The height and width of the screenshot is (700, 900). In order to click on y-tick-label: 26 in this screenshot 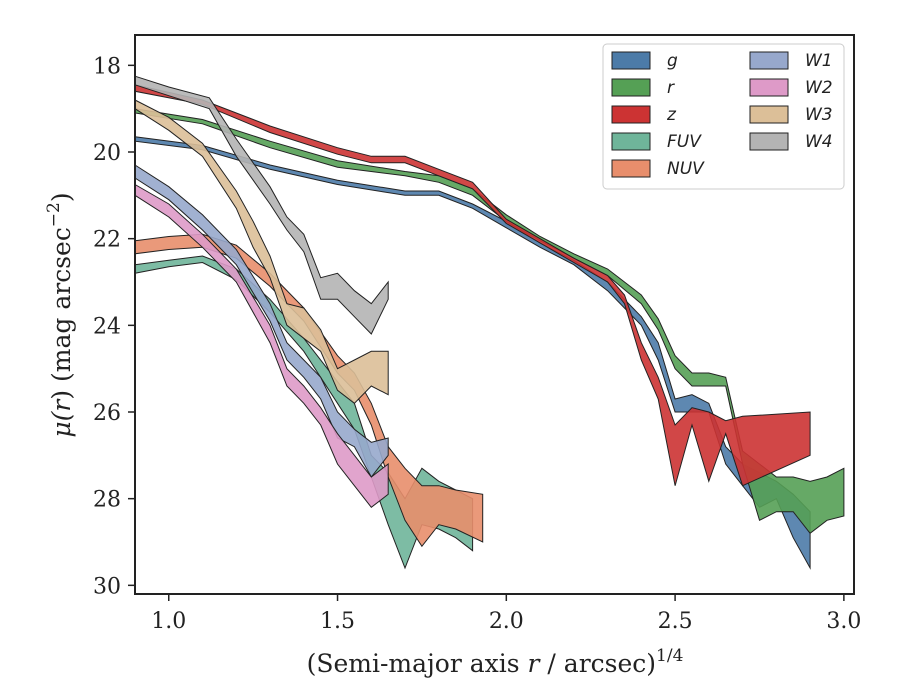, I will do `click(107, 413)`.